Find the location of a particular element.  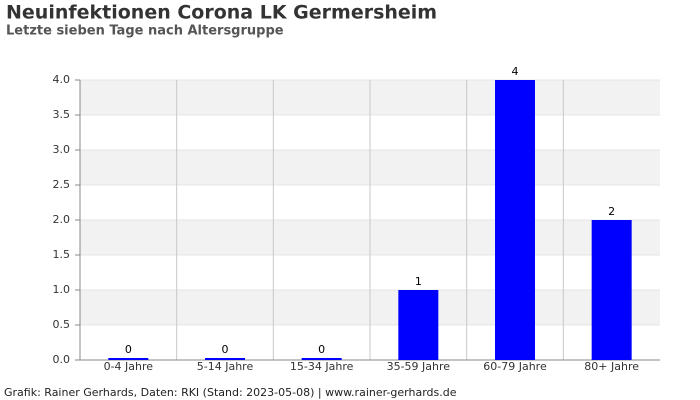

y-tick-label: 3.0 is located at coordinates (62, 149).